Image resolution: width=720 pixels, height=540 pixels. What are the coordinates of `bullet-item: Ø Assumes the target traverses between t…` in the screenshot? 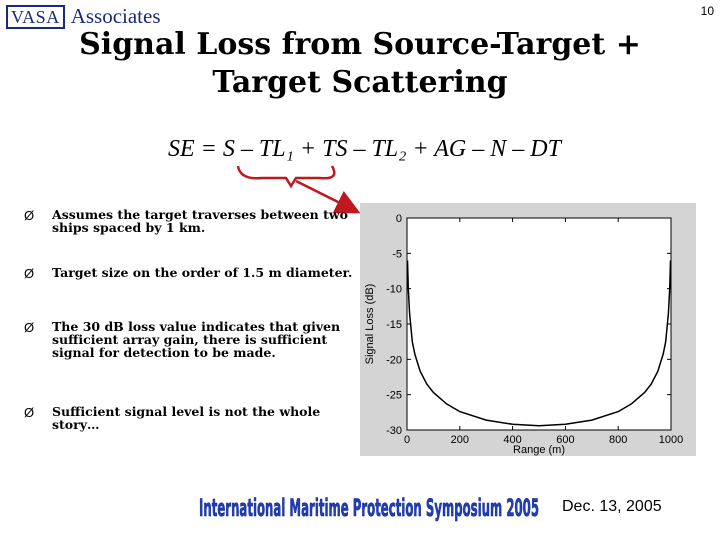 It's located at (189, 221).